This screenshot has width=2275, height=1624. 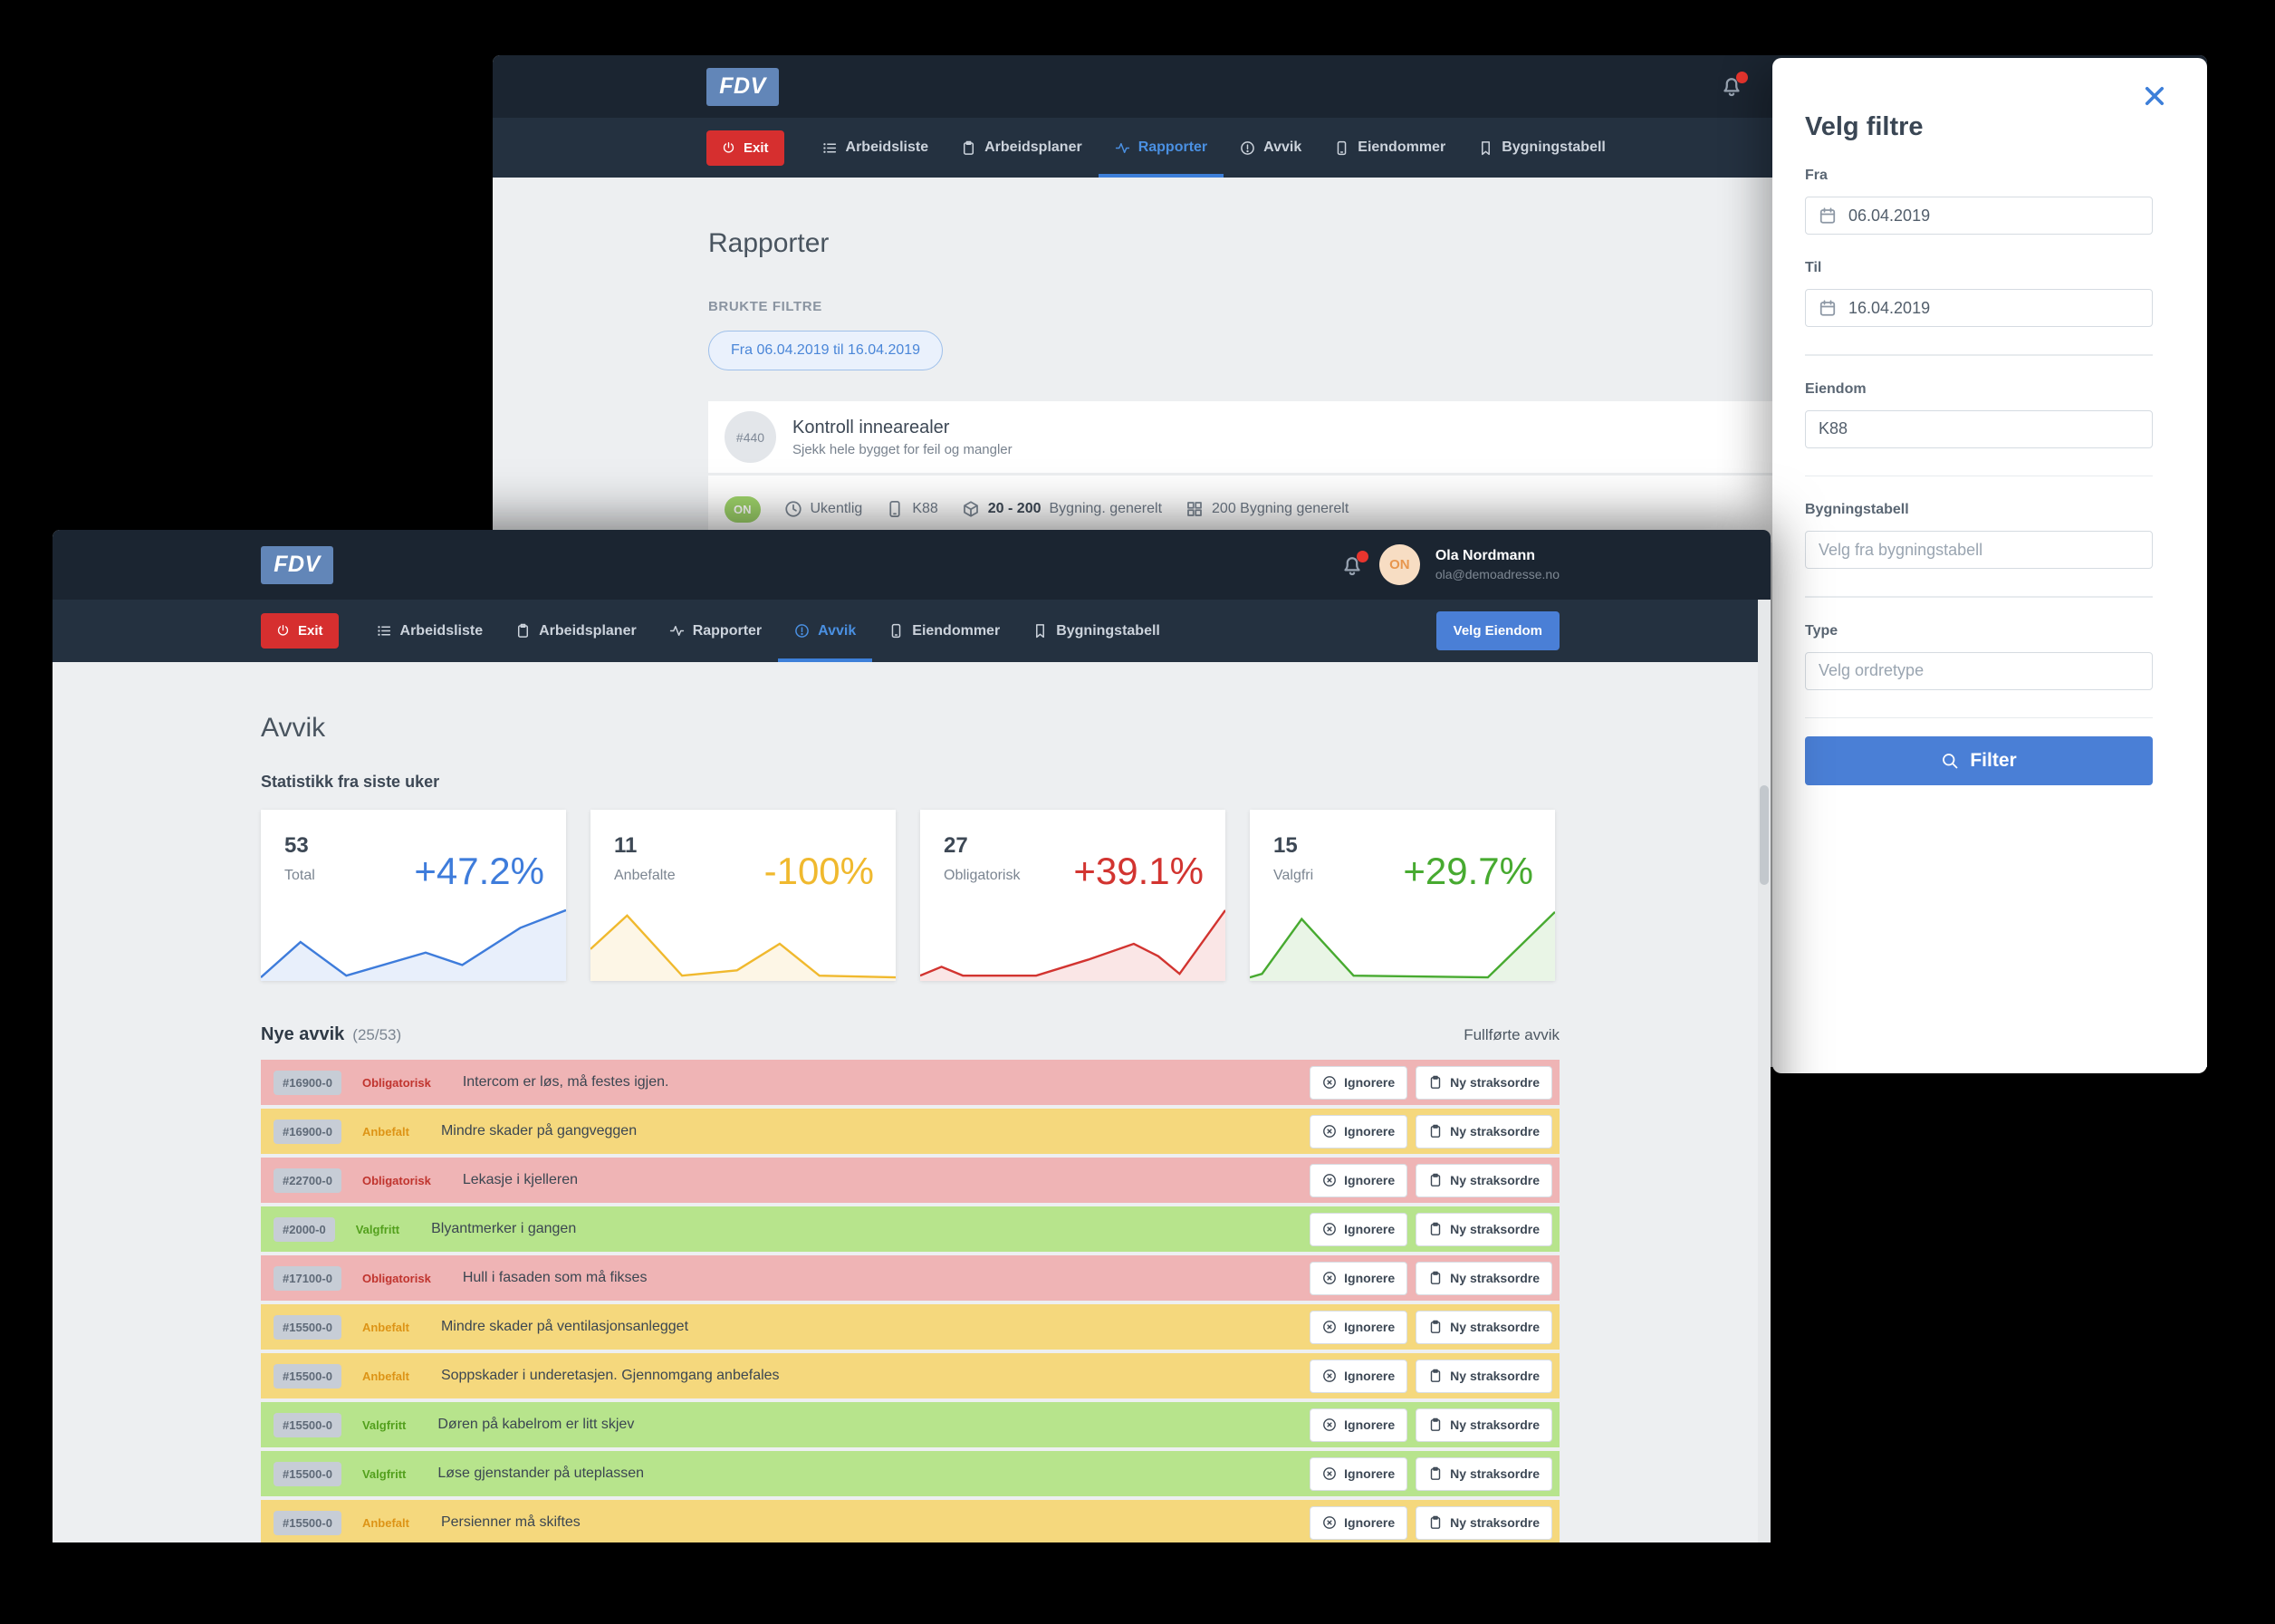 I want to click on filter-input: Velg fra bygningstabell, so click(x=1979, y=550).